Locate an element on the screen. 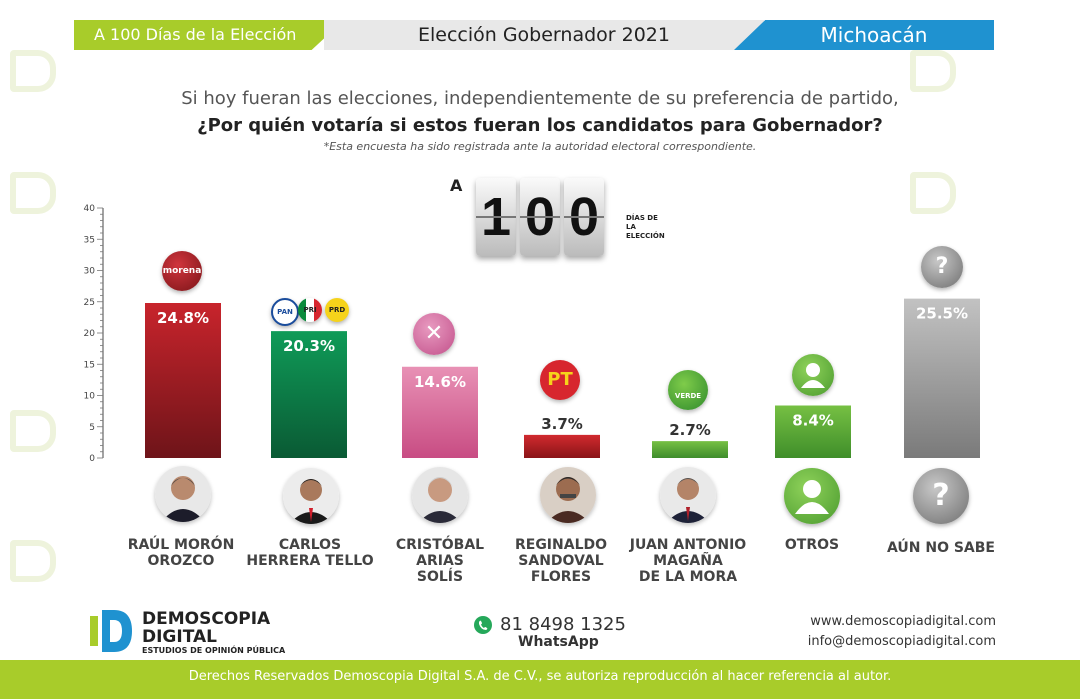 This screenshot has height=699, width=1080. no-sabe-photo-icon: ? is located at coordinates (941, 496).